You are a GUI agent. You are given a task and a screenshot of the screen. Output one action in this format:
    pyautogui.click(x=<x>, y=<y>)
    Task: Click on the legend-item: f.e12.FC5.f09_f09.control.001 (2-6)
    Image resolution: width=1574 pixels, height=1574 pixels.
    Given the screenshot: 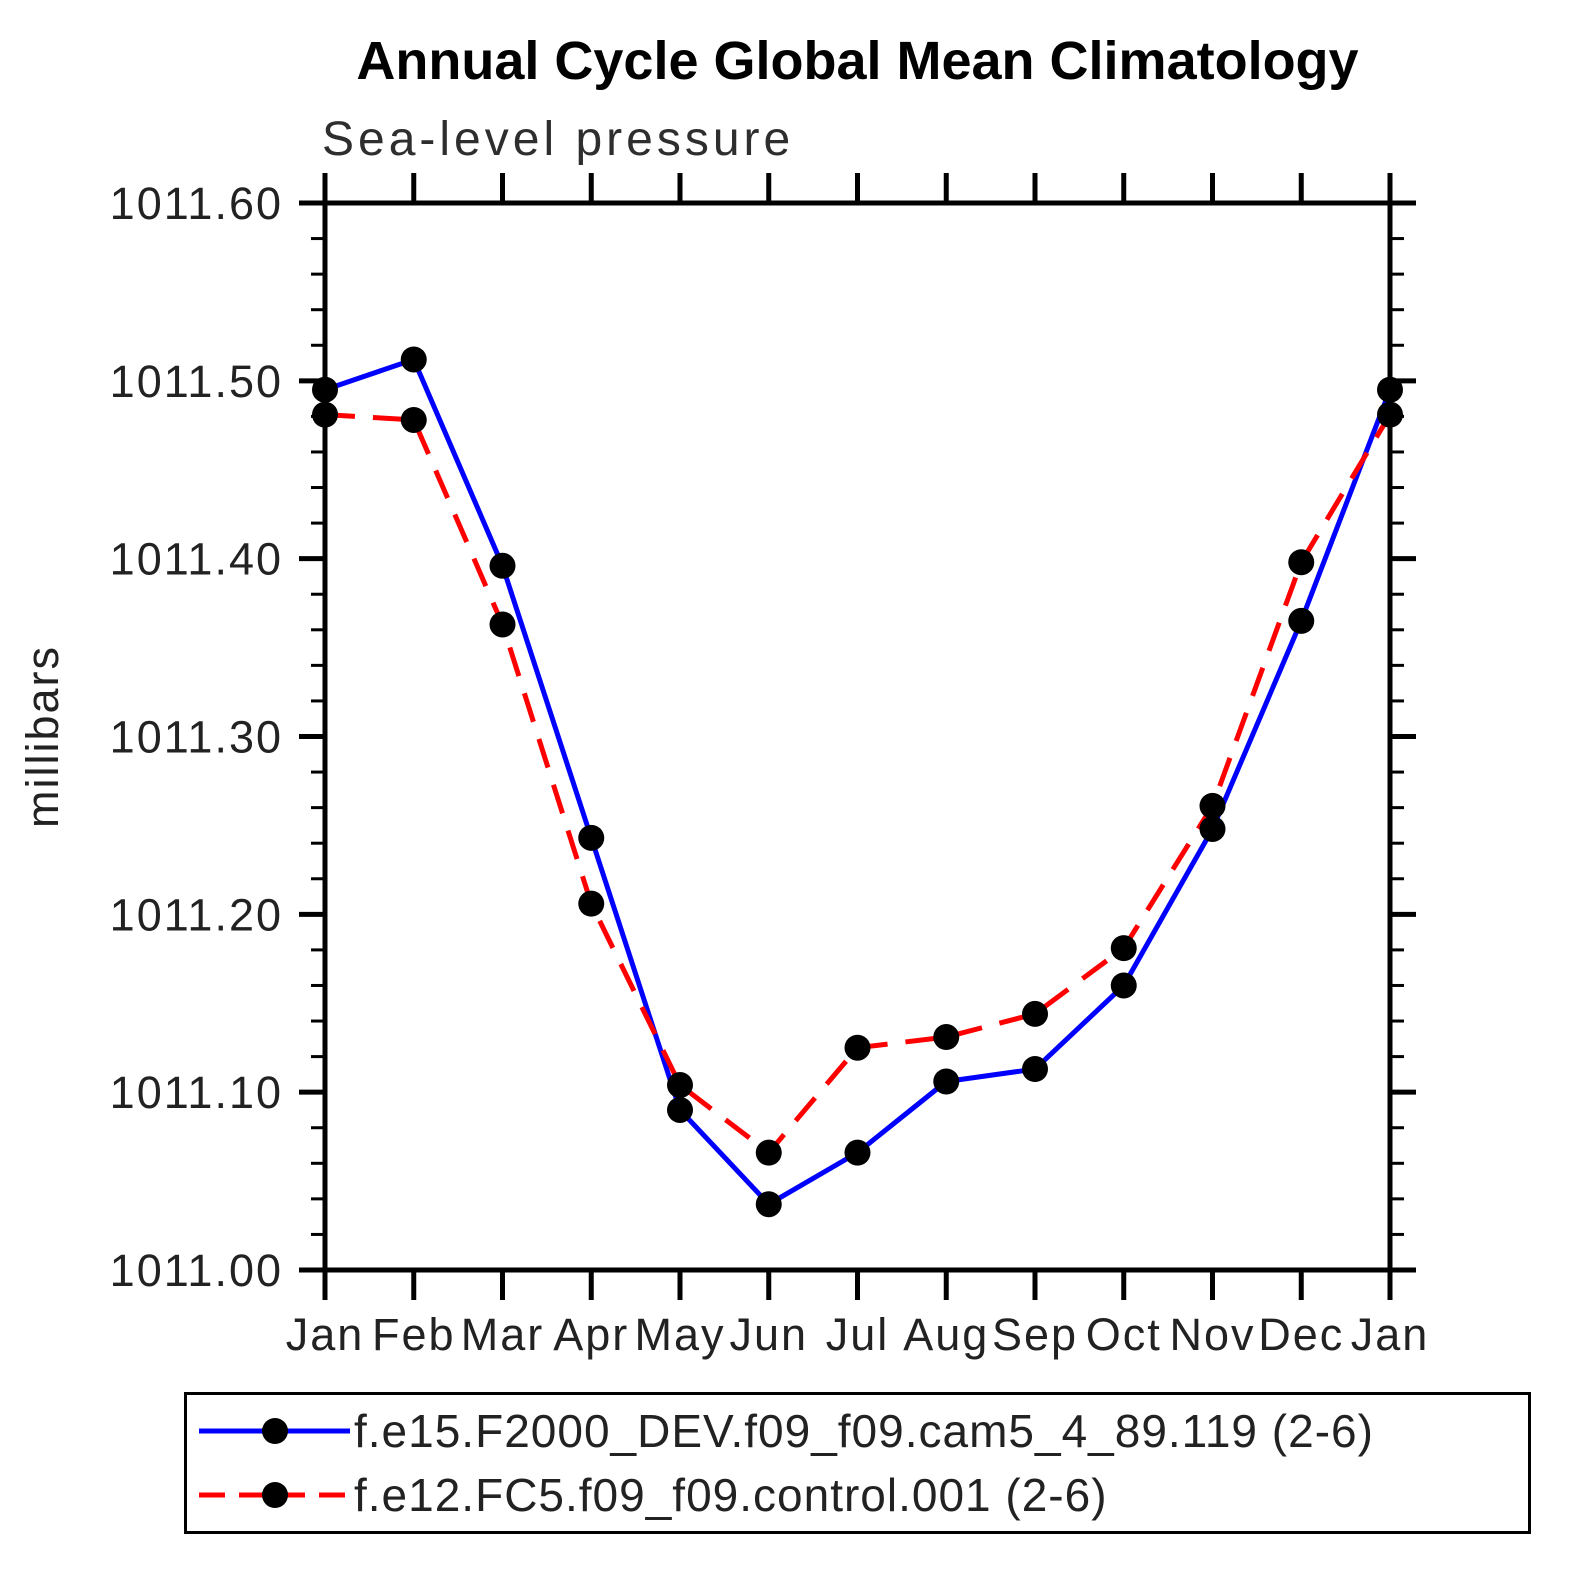 What is the action you would take?
    pyautogui.click(x=862, y=1495)
    